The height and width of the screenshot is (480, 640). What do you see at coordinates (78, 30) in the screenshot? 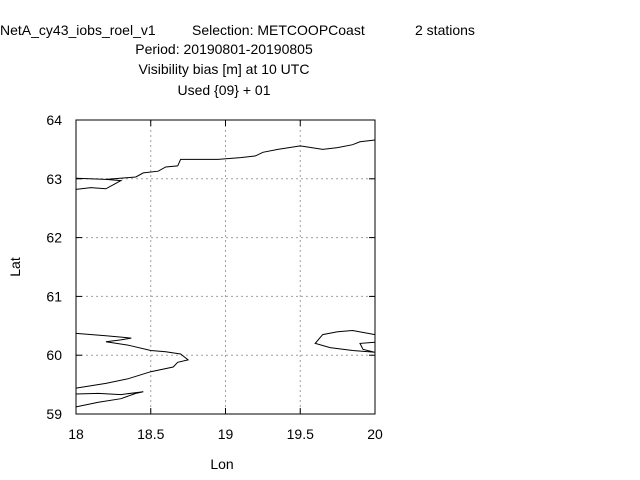
I see `title-experiment: NetA_cy43_iobs_roel_v1` at bounding box center [78, 30].